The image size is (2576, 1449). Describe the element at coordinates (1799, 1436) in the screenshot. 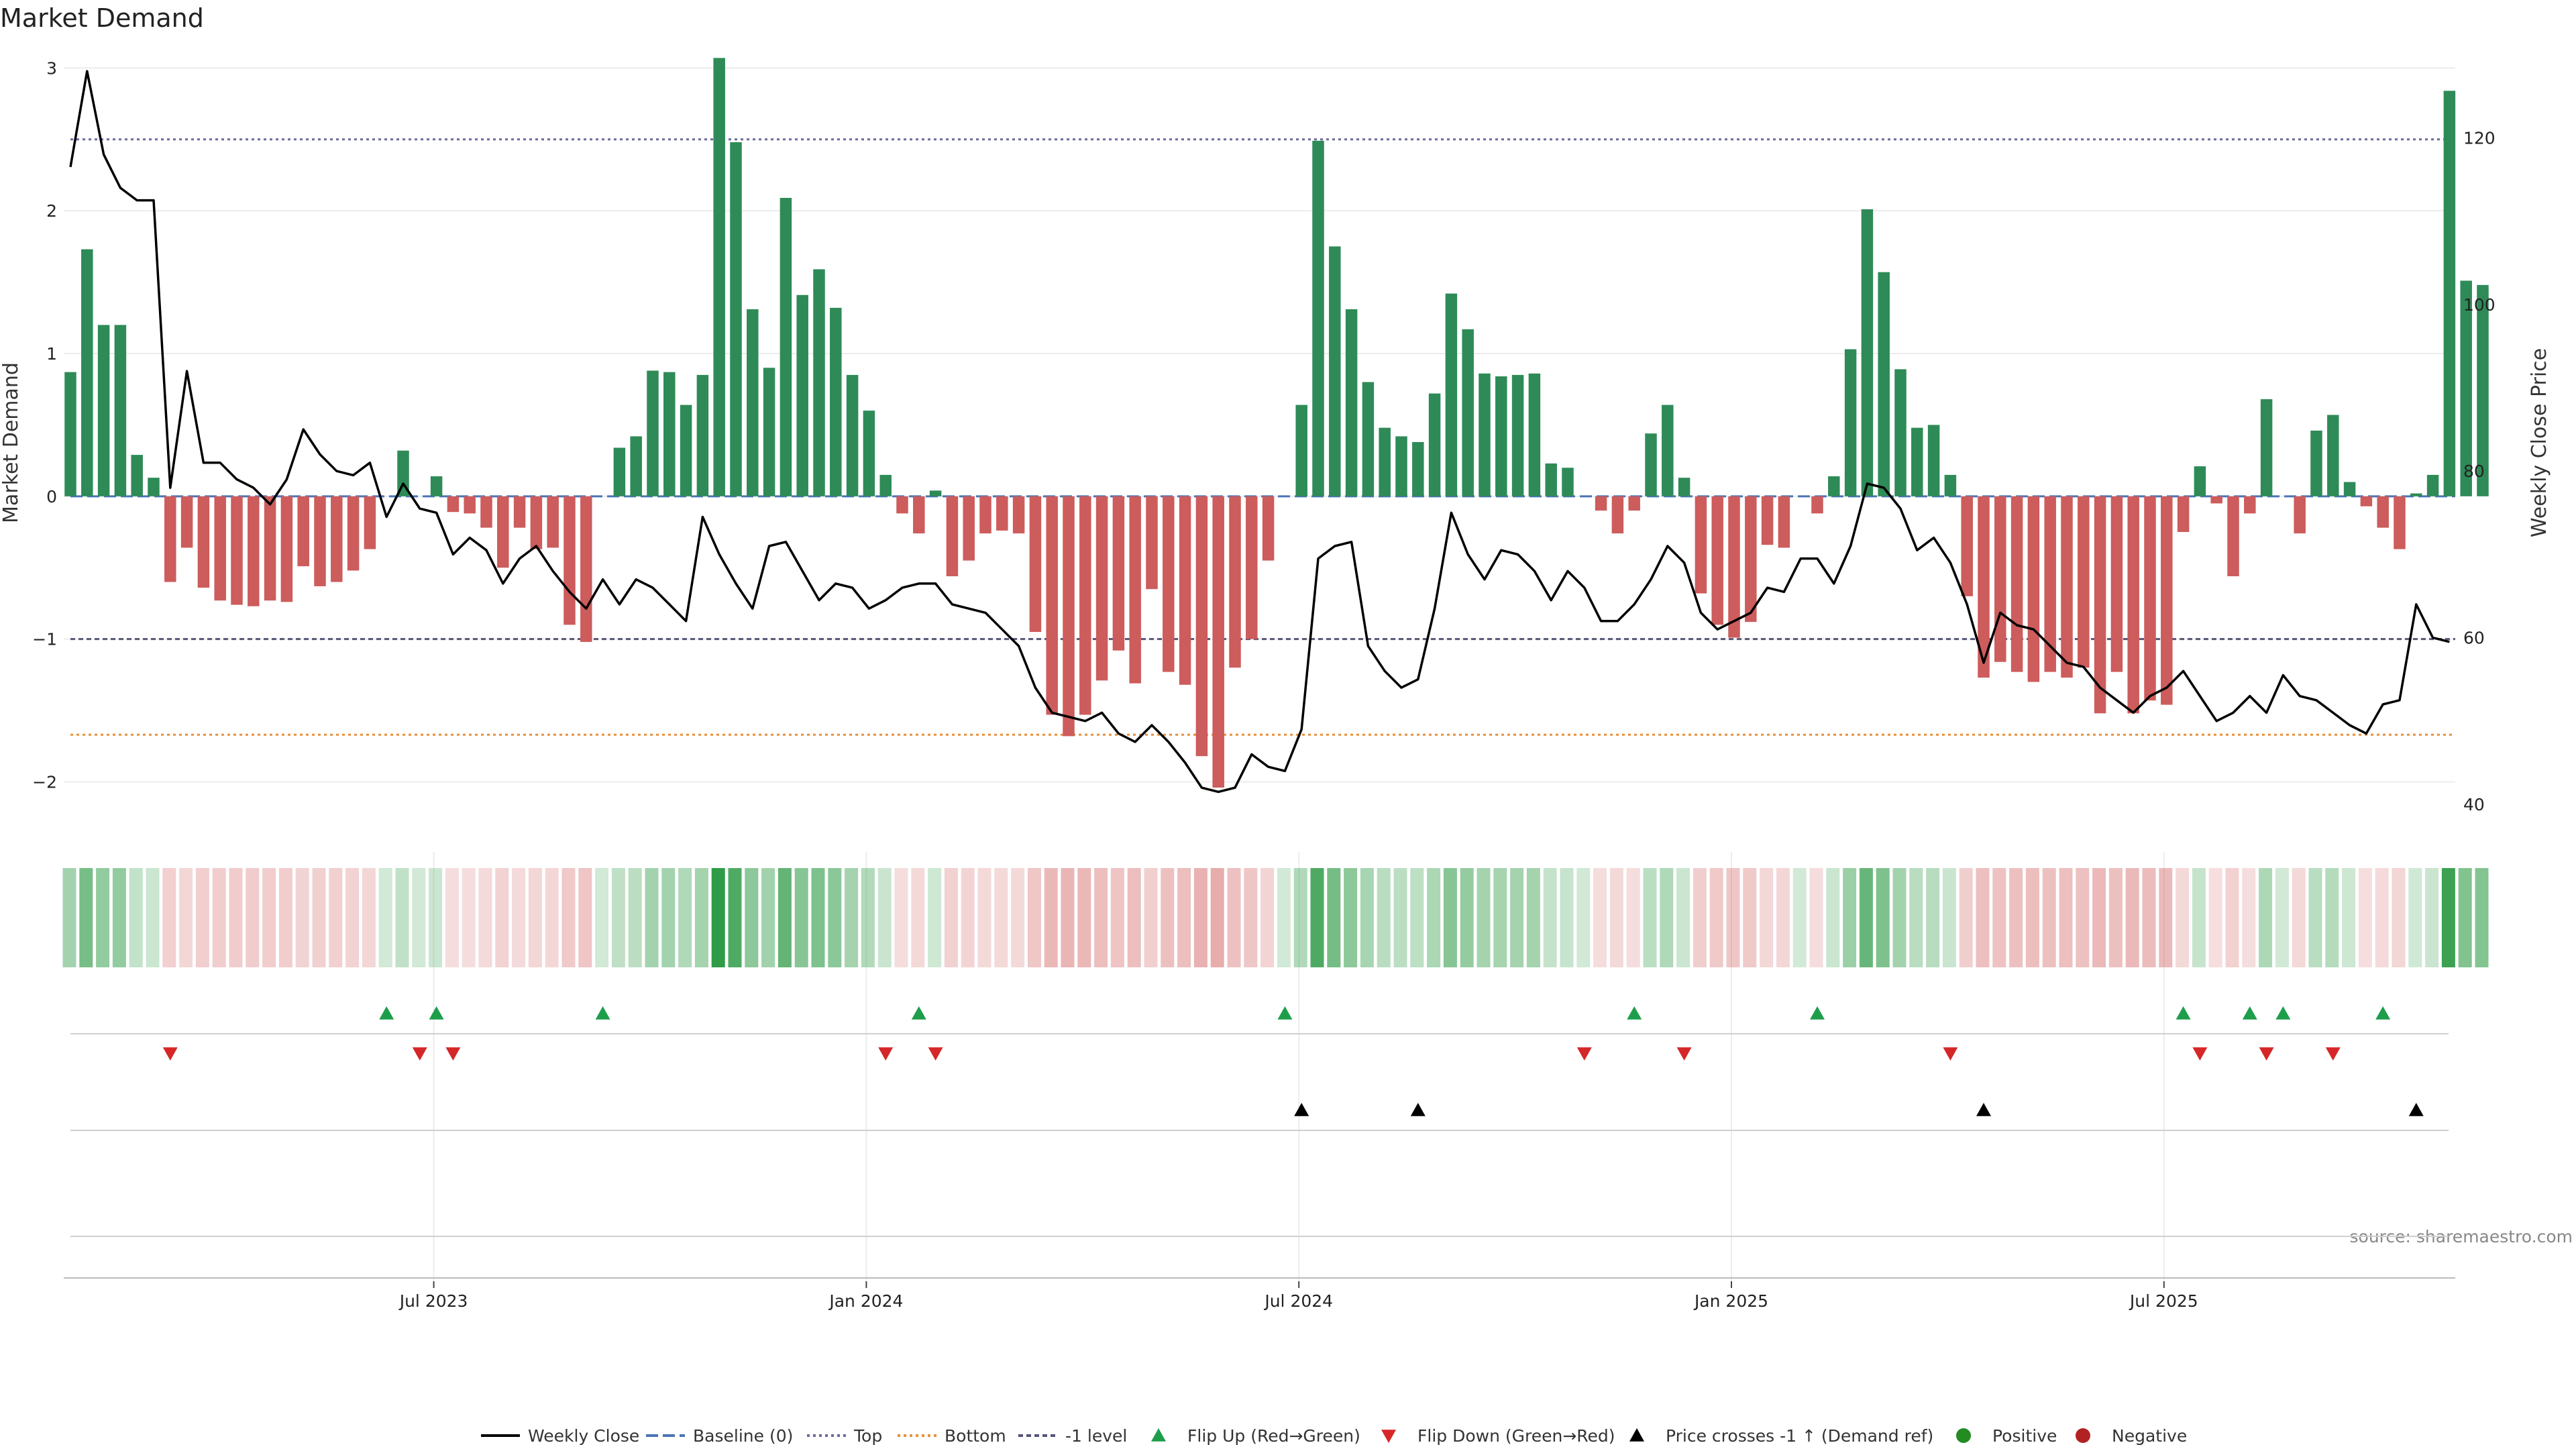

I see `legend-label: Price crosses -1 ↑ (Demand ref)` at that location.